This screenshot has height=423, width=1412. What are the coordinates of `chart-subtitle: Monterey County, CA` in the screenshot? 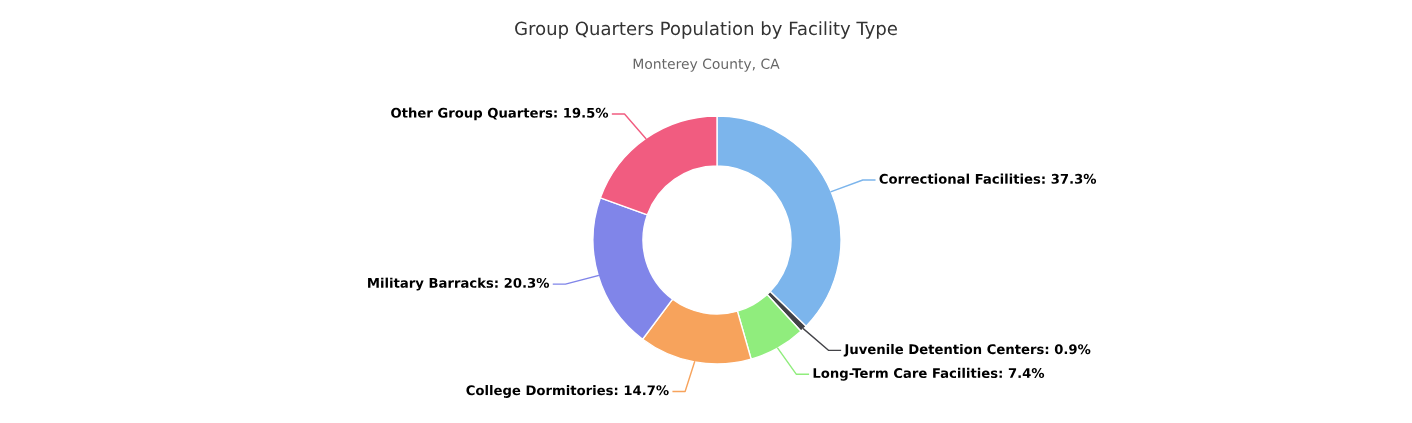 It's located at (706, 65).